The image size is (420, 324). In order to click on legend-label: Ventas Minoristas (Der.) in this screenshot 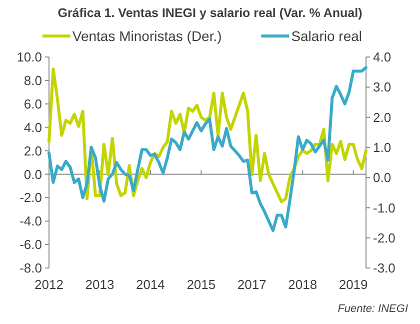, I will do `click(147, 36)`.